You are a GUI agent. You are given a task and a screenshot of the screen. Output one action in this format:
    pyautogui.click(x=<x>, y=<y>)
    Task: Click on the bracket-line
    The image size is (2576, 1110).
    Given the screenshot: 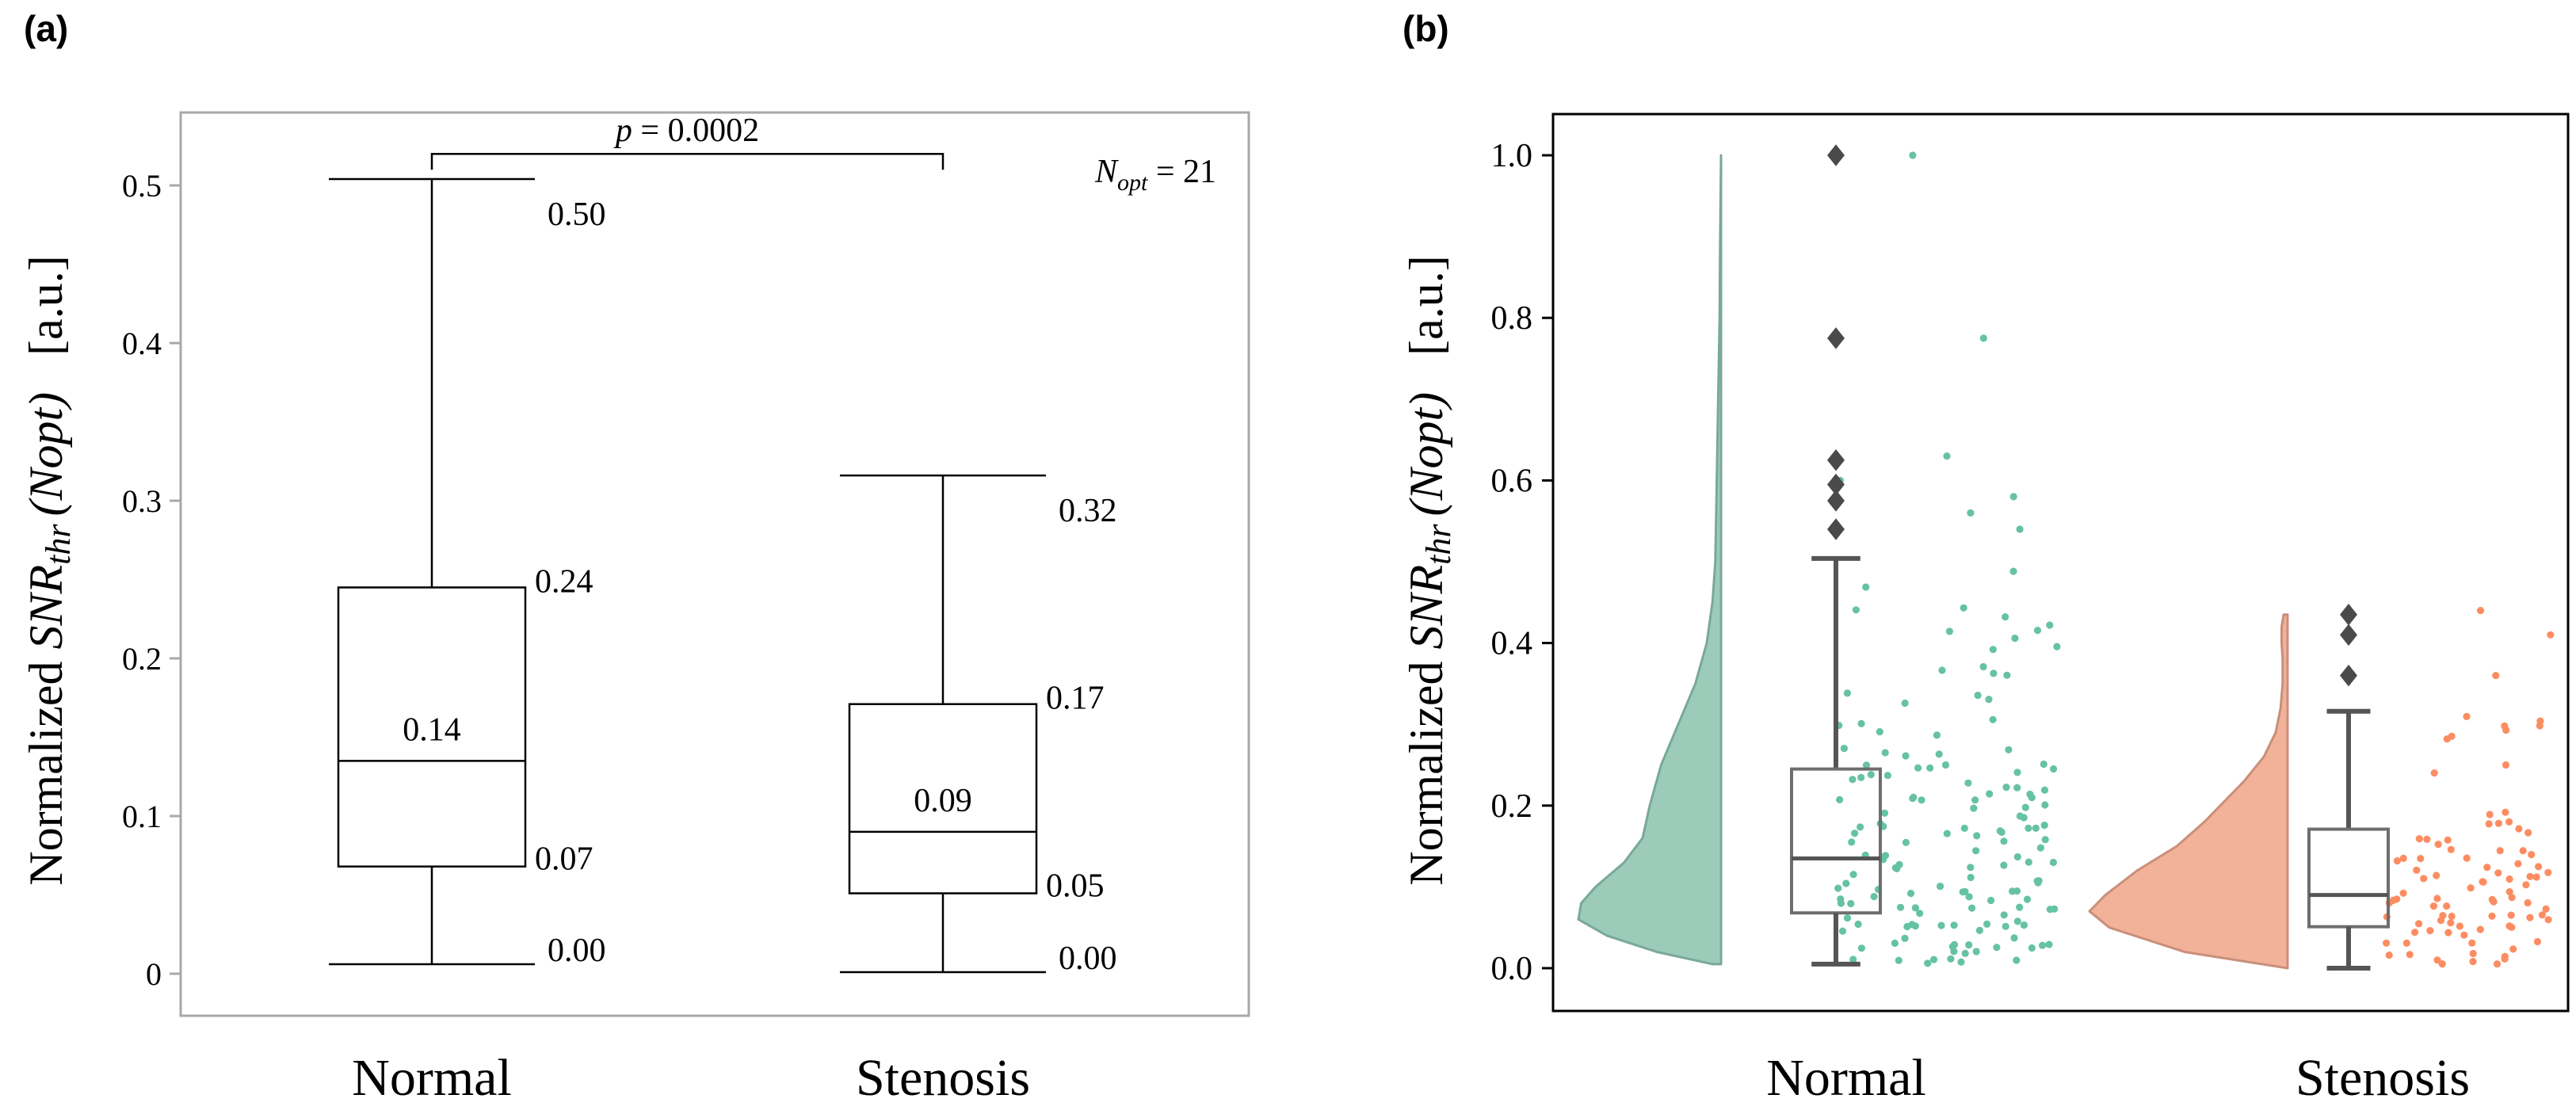 What is the action you would take?
    pyautogui.click(x=687, y=161)
    